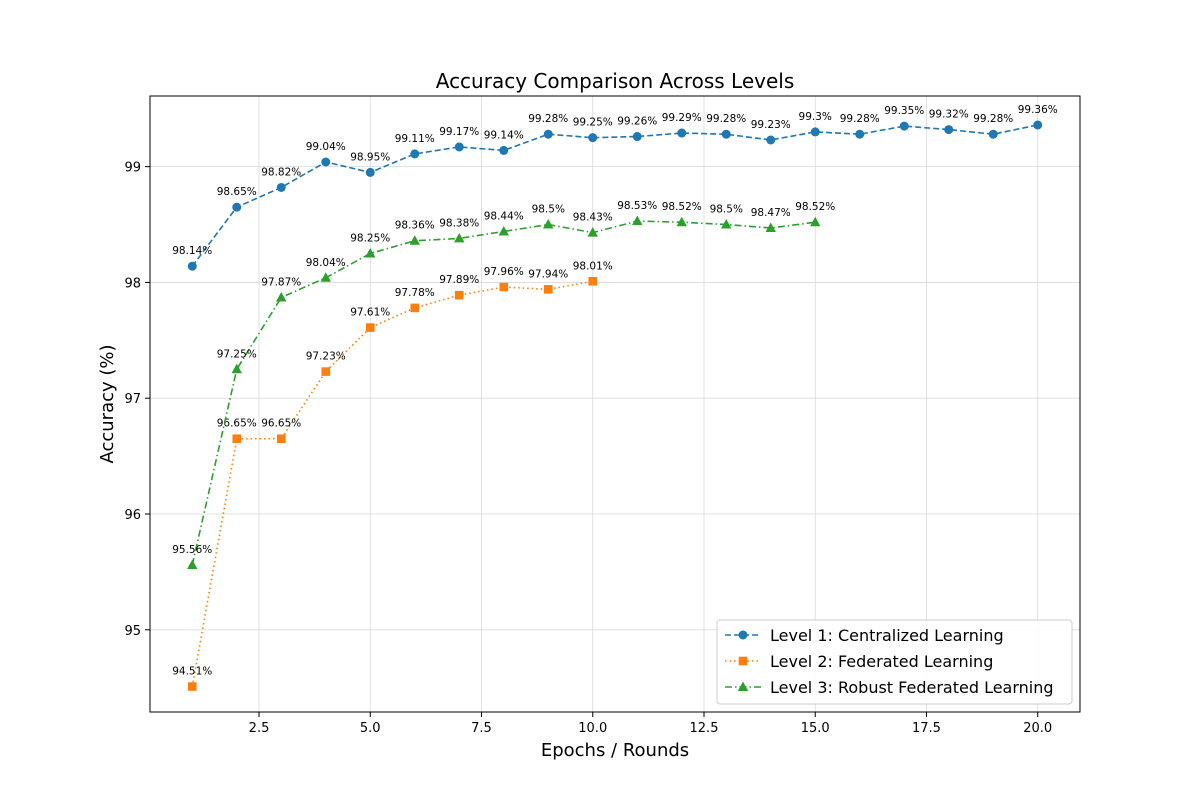 The width and height of the screenshot is (1200, 800). I want to click on data-label: 98.36%, so click(415, 226).